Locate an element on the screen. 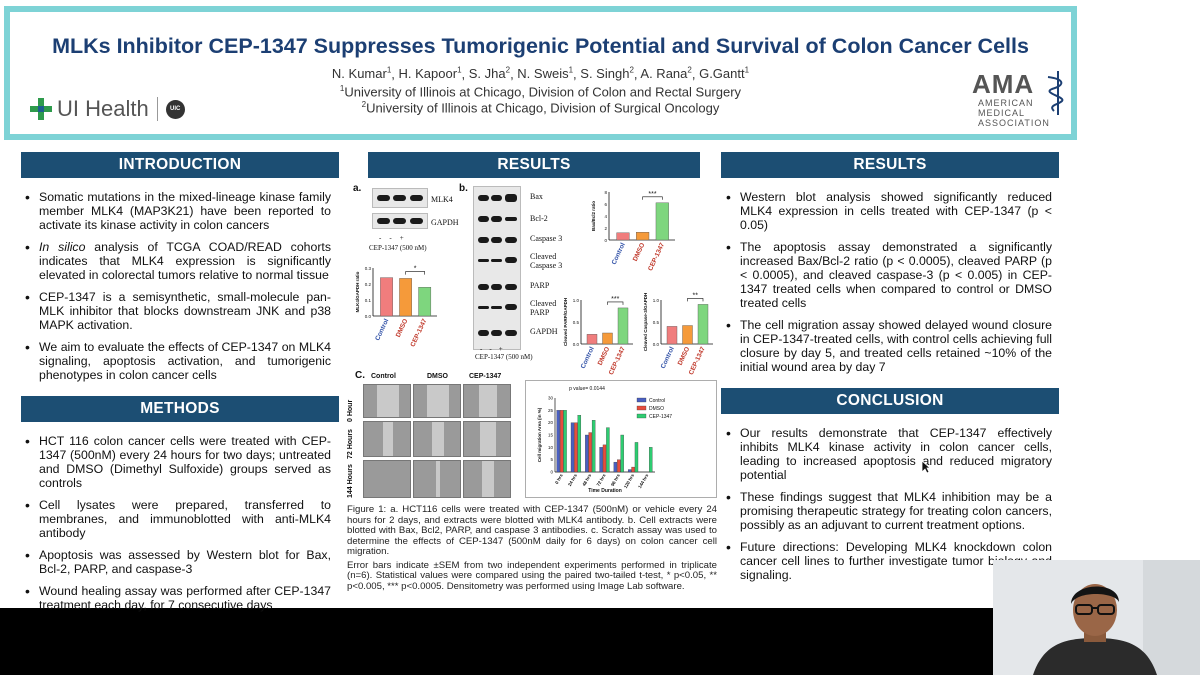  legend-label: DMSO is located at coordinates (656, 409).